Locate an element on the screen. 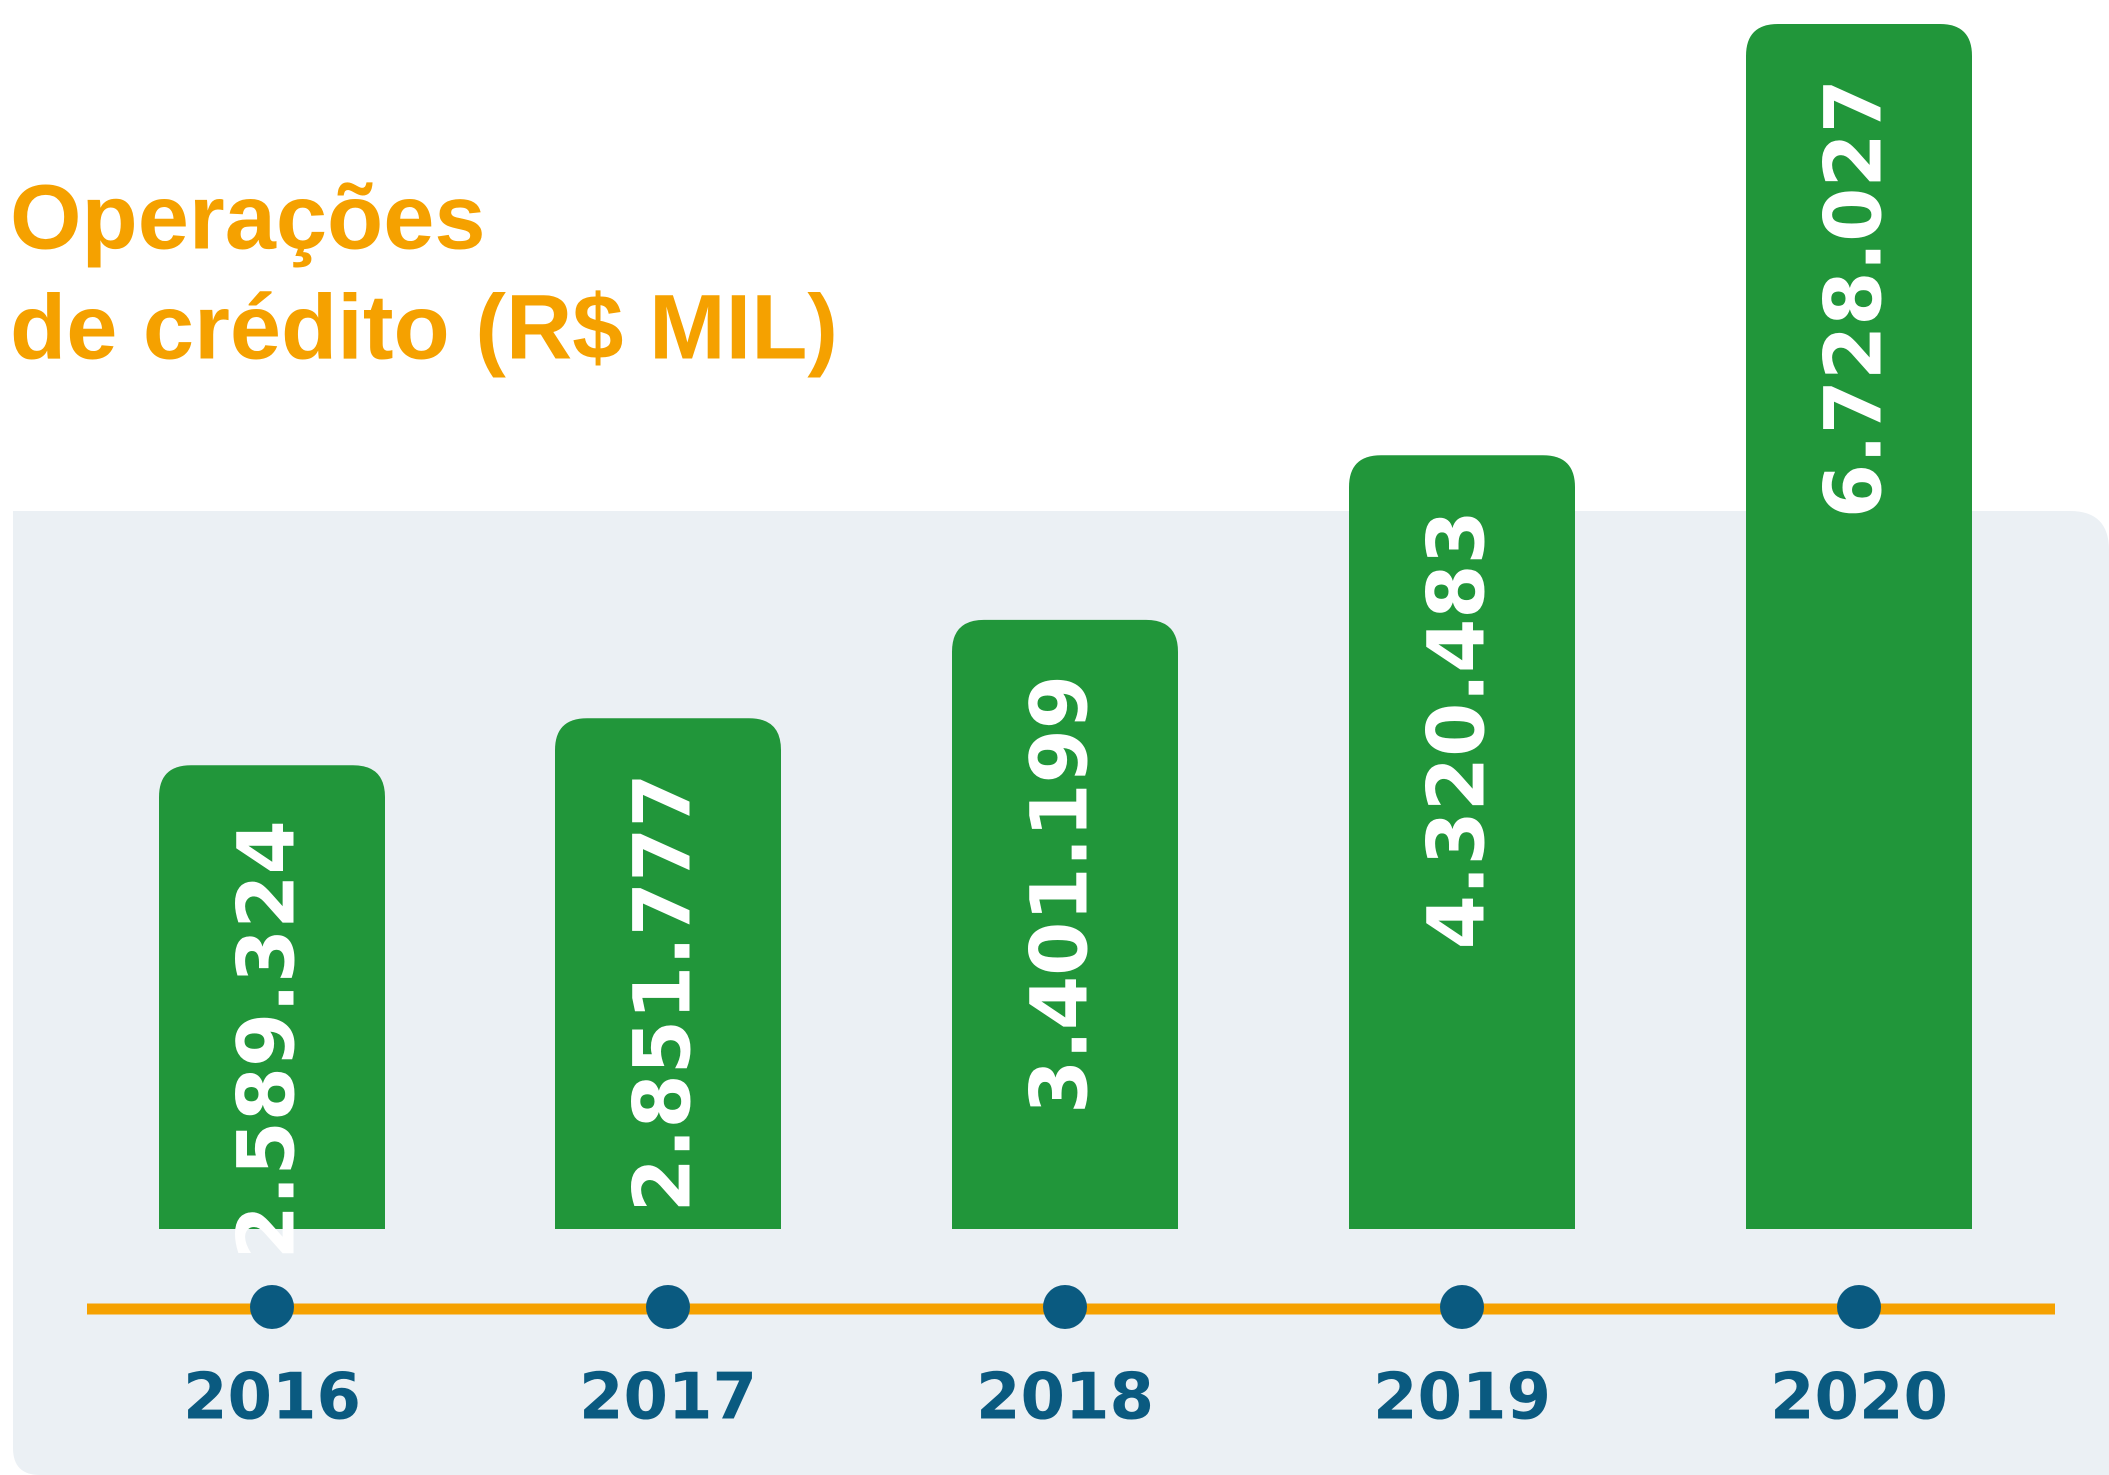  value-label: 3.401.199 is located at coordinates (1060, 894).